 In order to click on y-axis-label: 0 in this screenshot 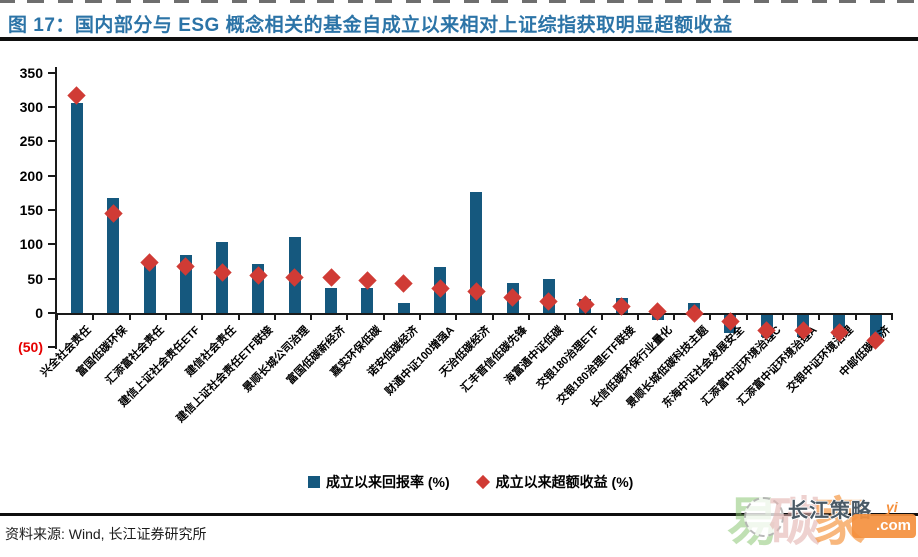, I will do `click(39, 313)`.